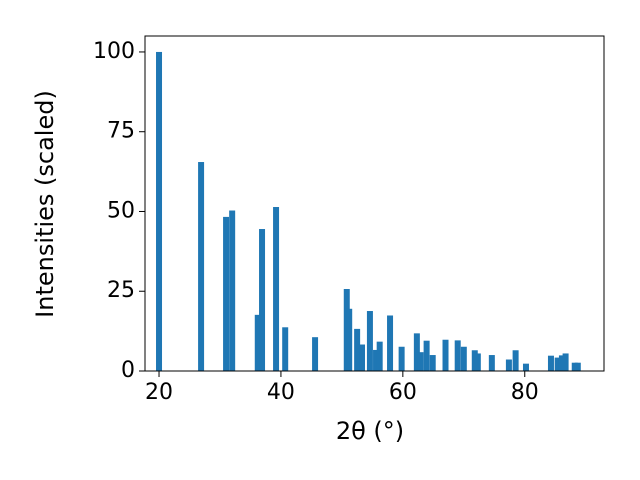  I want to click on x-tick-label: 40, so click(281, 392).